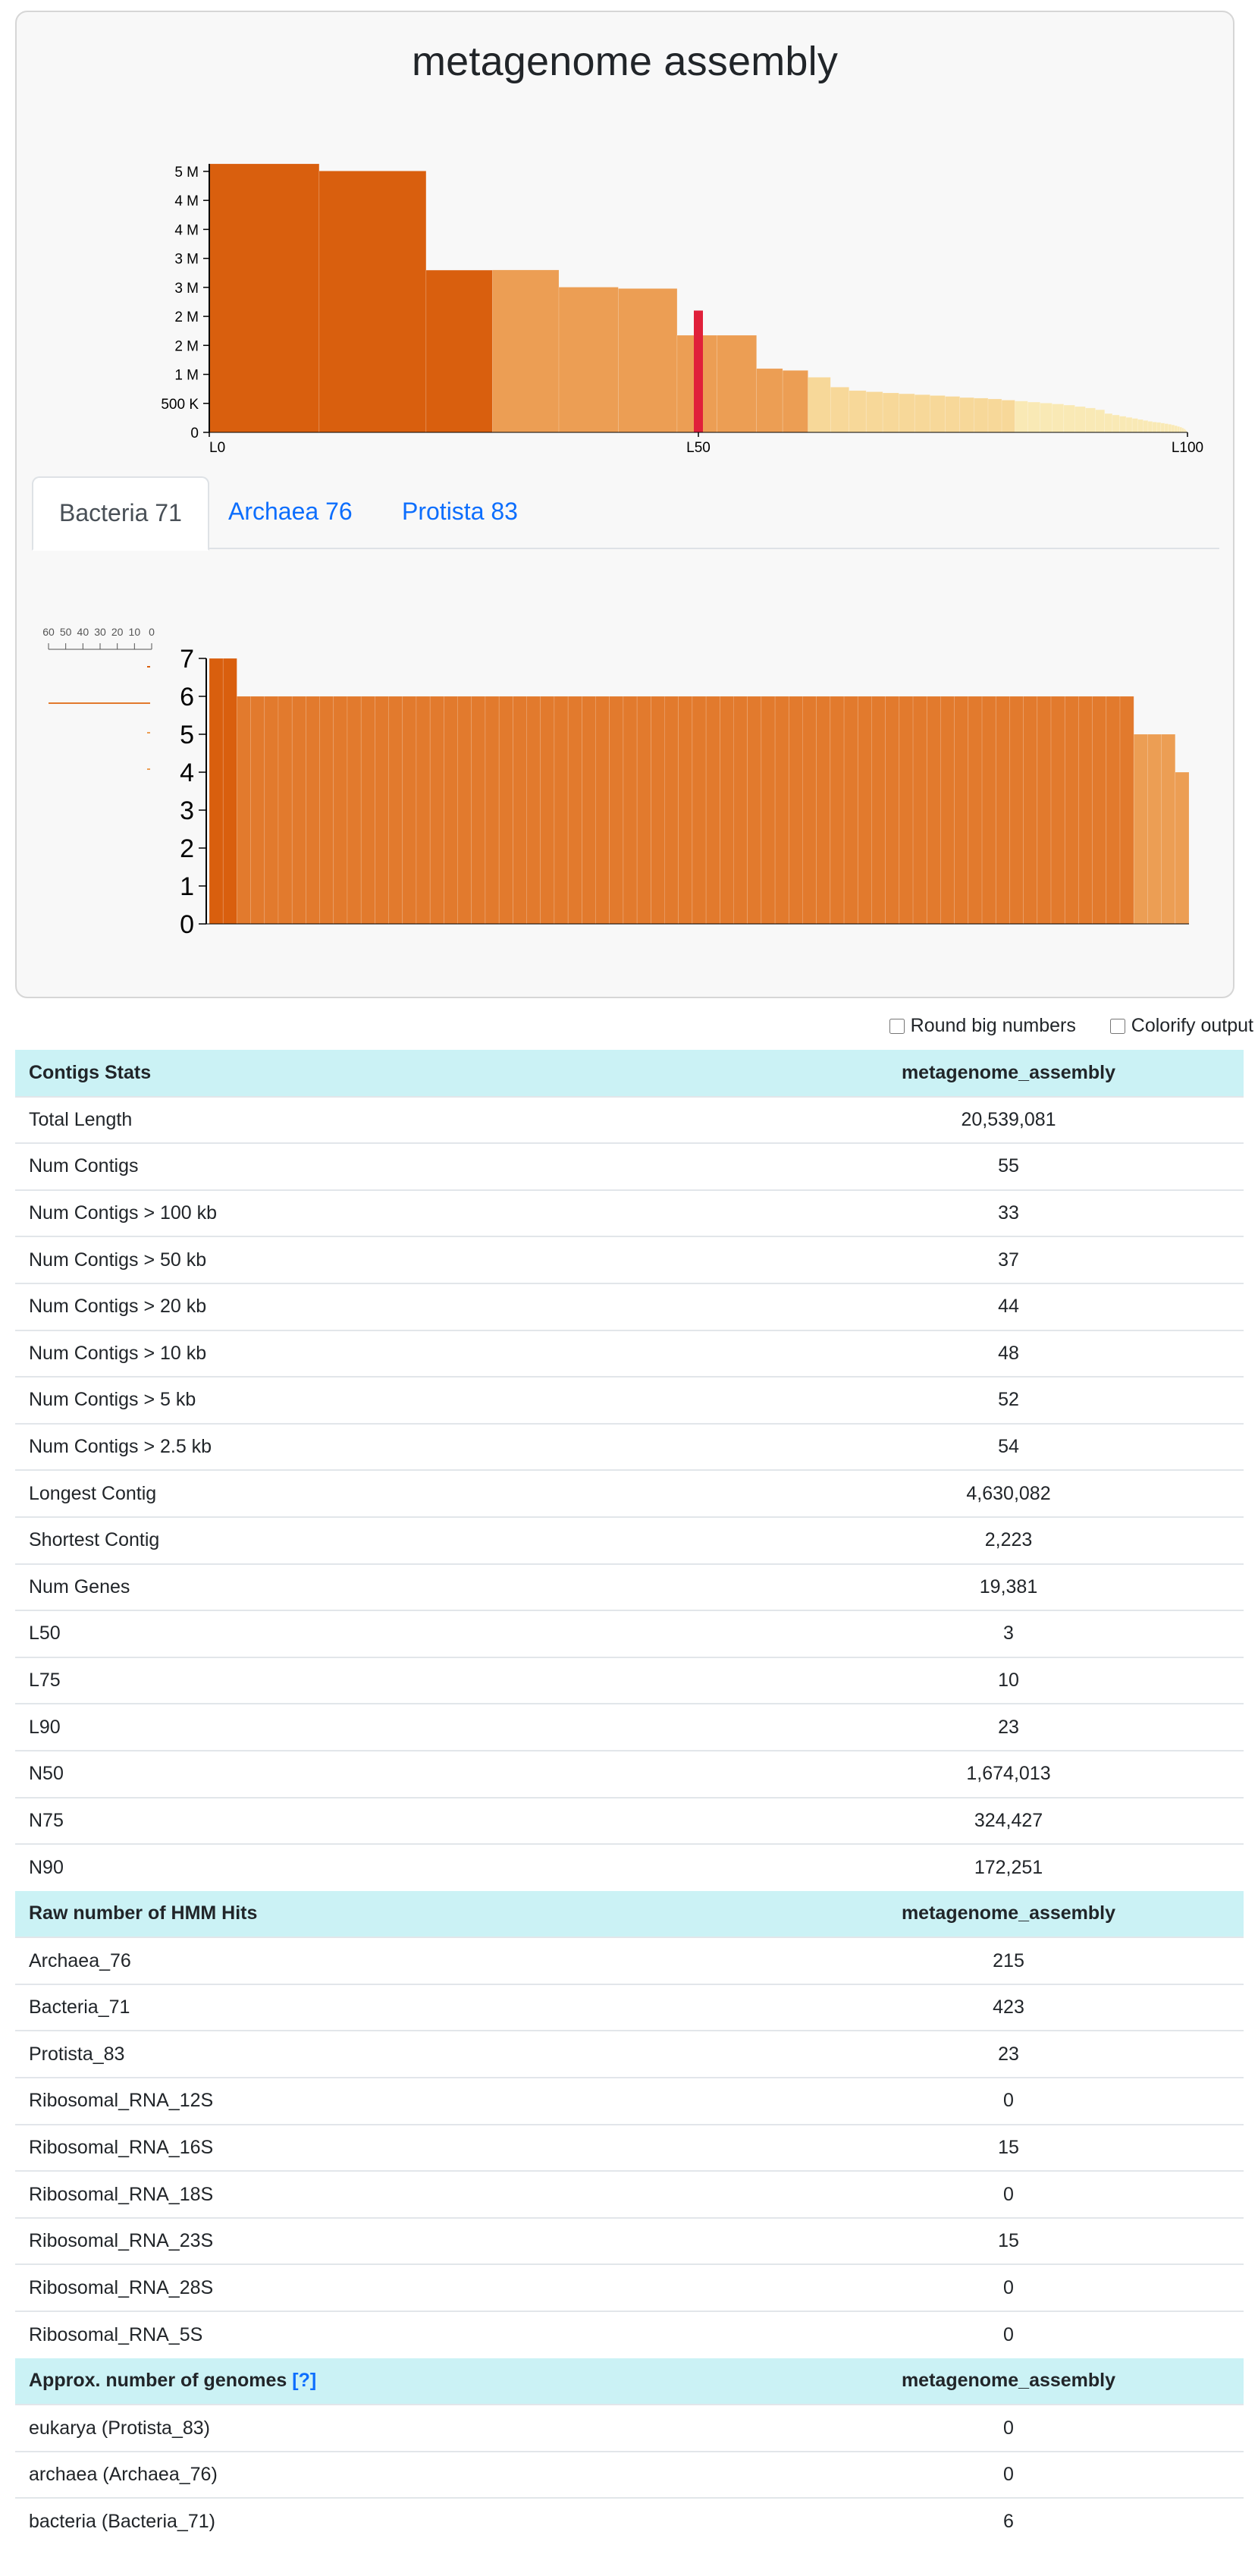  I want to click on tab-bacteria-71: Bacteria 71, so click(120, 513).